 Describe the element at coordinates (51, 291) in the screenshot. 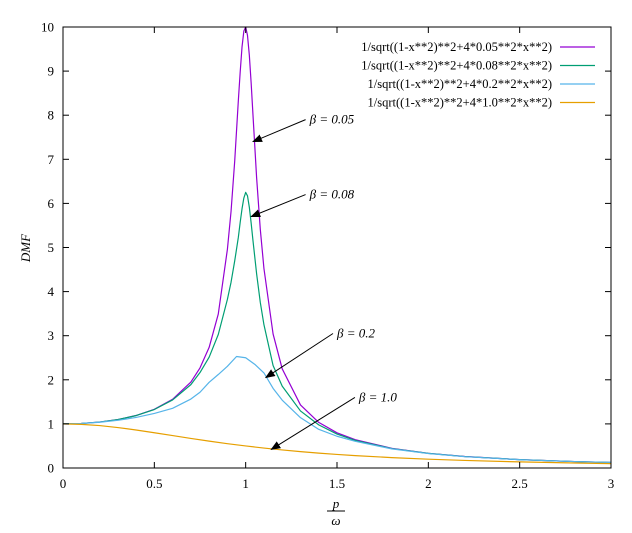

I see `y-tick-label: 4` at that location.